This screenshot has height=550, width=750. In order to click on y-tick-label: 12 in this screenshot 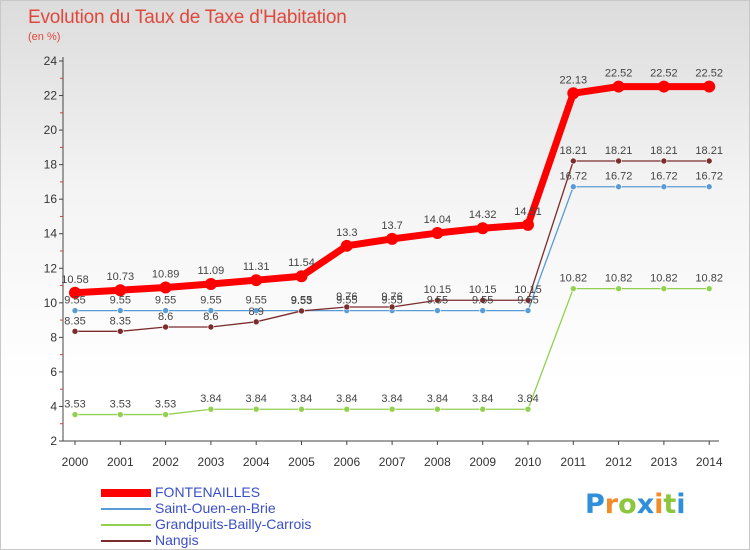, I will do `click(51, 268)`.